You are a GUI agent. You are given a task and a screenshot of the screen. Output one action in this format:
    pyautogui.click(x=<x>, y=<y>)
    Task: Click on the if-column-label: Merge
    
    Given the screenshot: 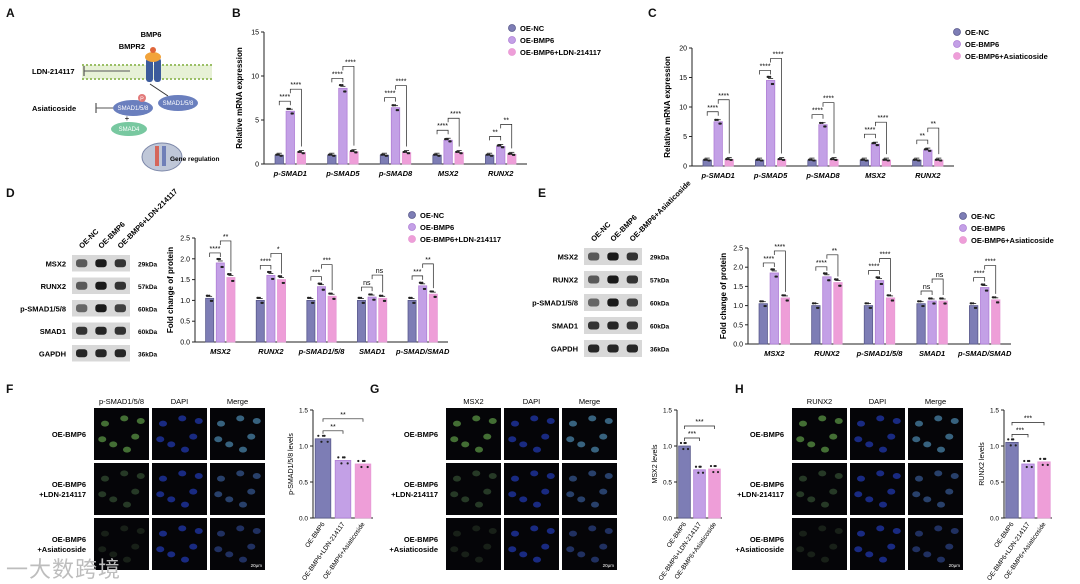 What is the action you would take?
    pyautogui.click(x=237, y=401)
    